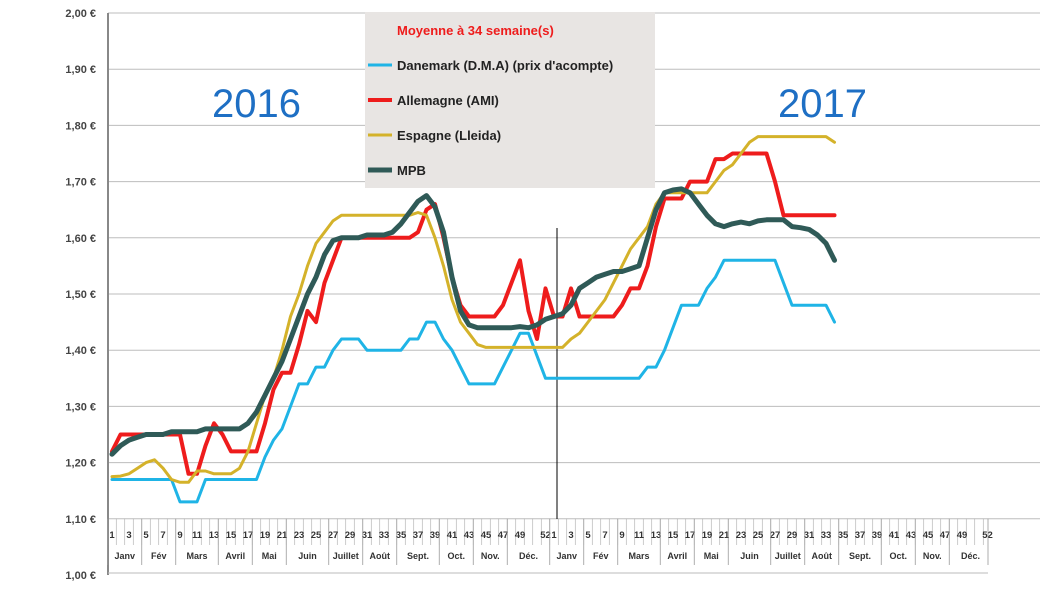 The width and height of the screenshot is (1052, 593). I want to click on week-label: 19, so click(265, 535).